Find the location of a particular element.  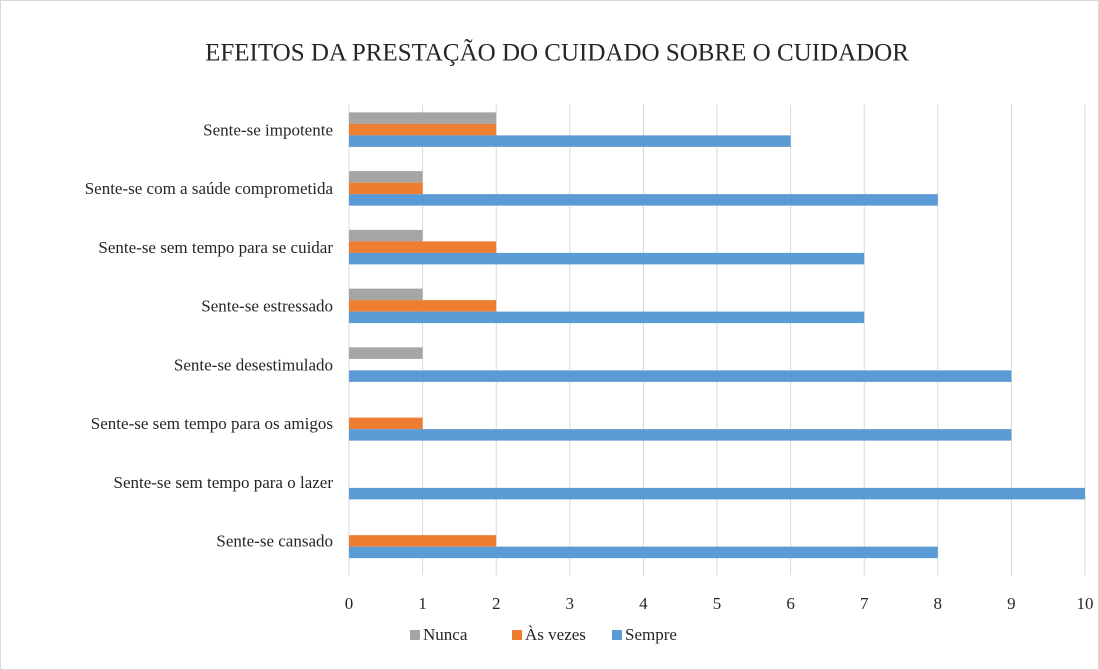

x-tick-label: 9 is located at coordinates (1011, 603).